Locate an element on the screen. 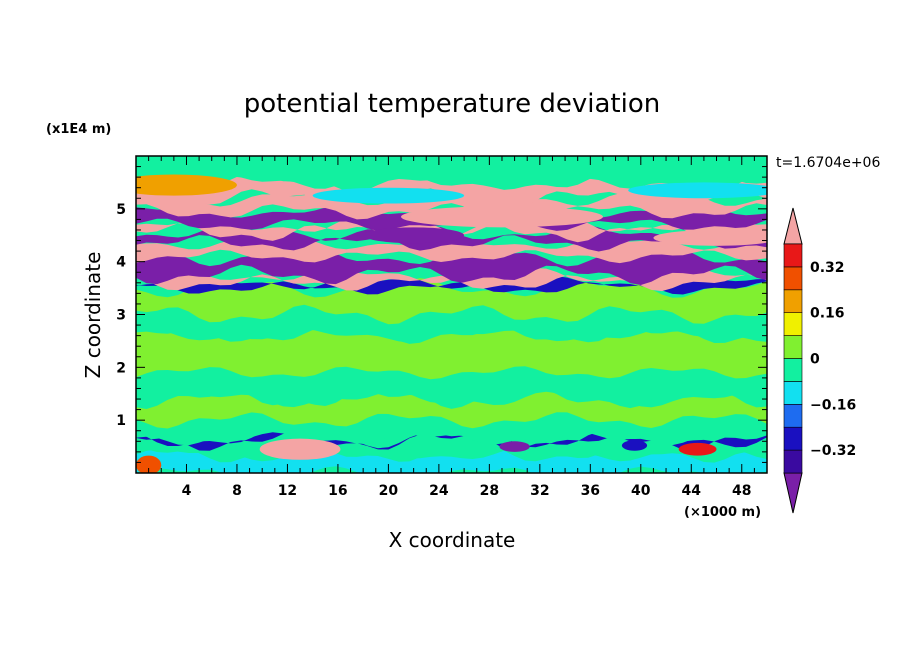 The height and width of the screenshot is (658, 904). colorbar-extend-top is located at coordinates (793, 226).